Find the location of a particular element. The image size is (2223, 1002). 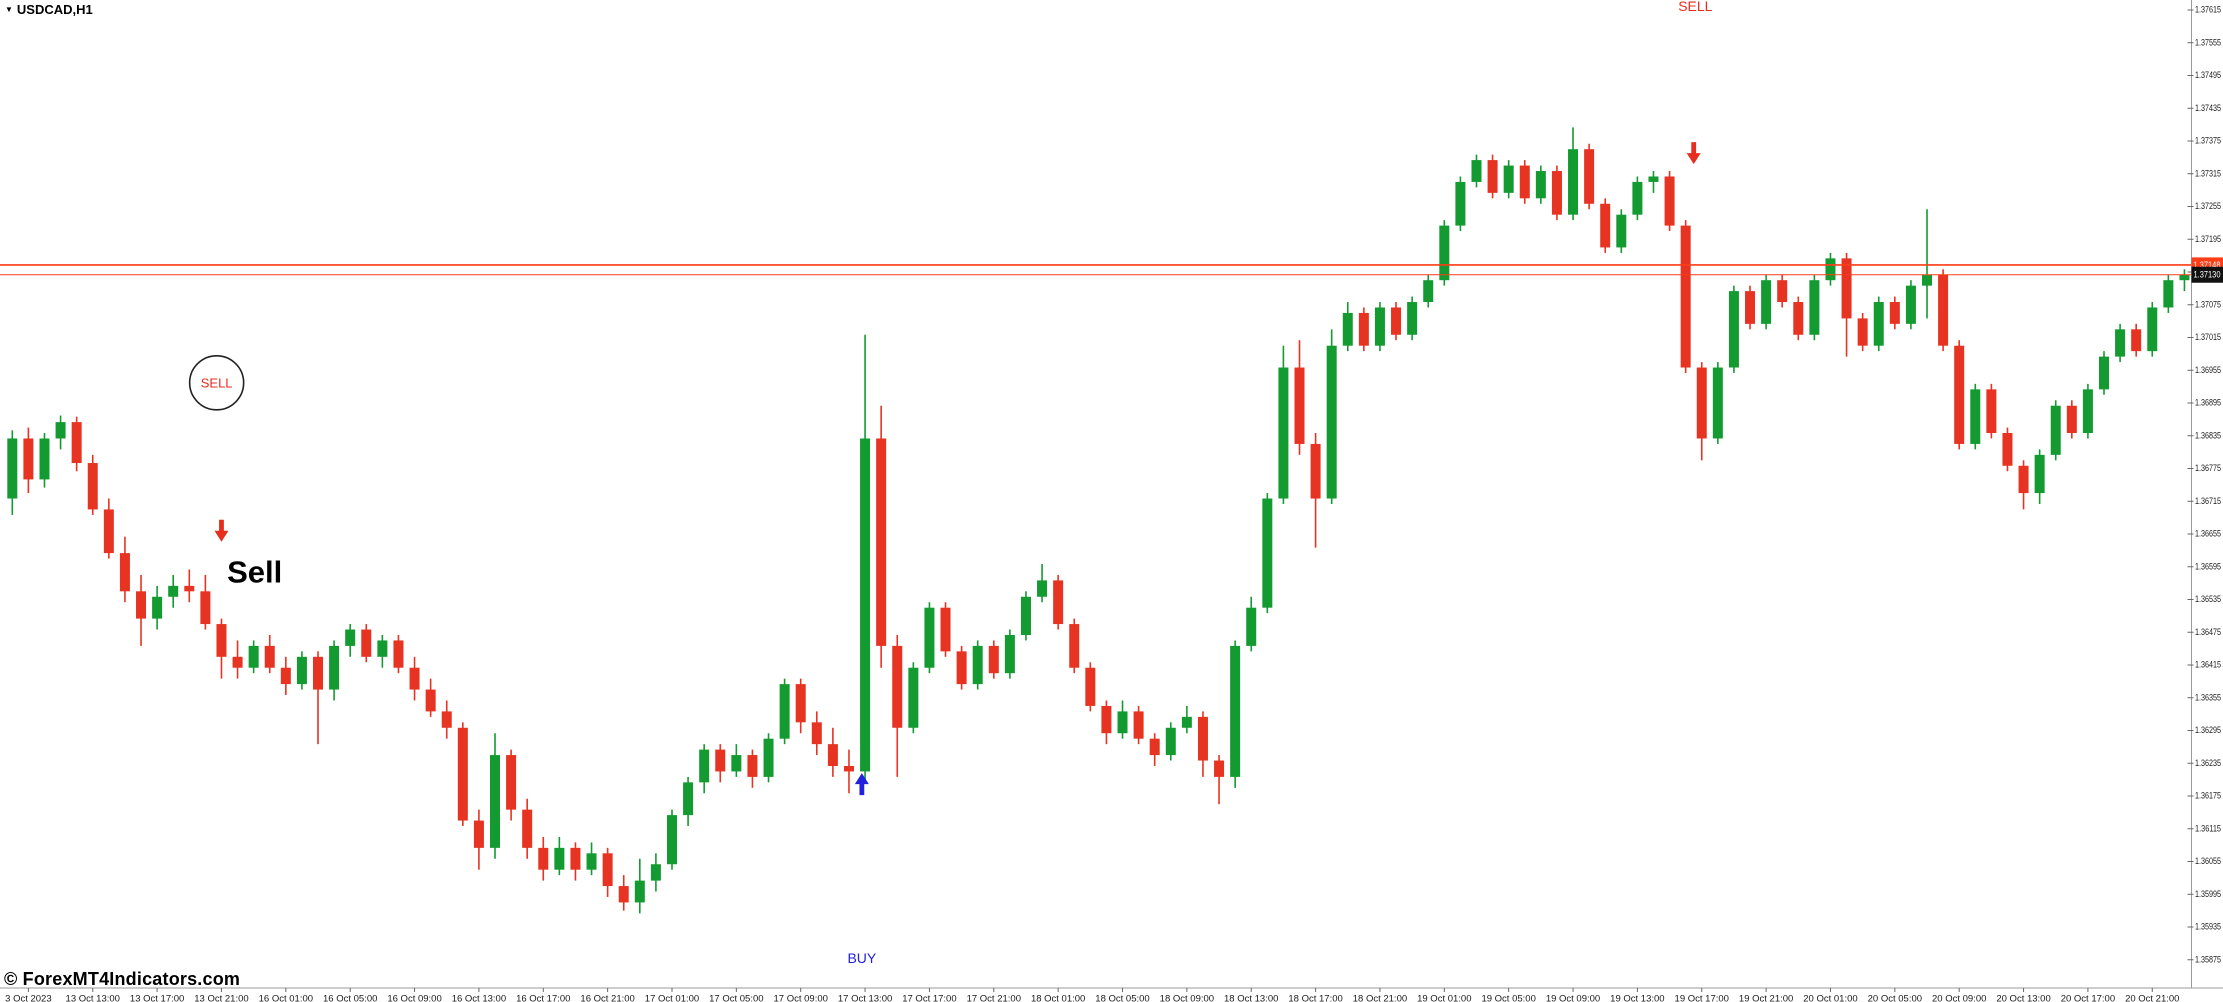

price-axis-label: 1.36895 is located at coordinates (2208, 403).